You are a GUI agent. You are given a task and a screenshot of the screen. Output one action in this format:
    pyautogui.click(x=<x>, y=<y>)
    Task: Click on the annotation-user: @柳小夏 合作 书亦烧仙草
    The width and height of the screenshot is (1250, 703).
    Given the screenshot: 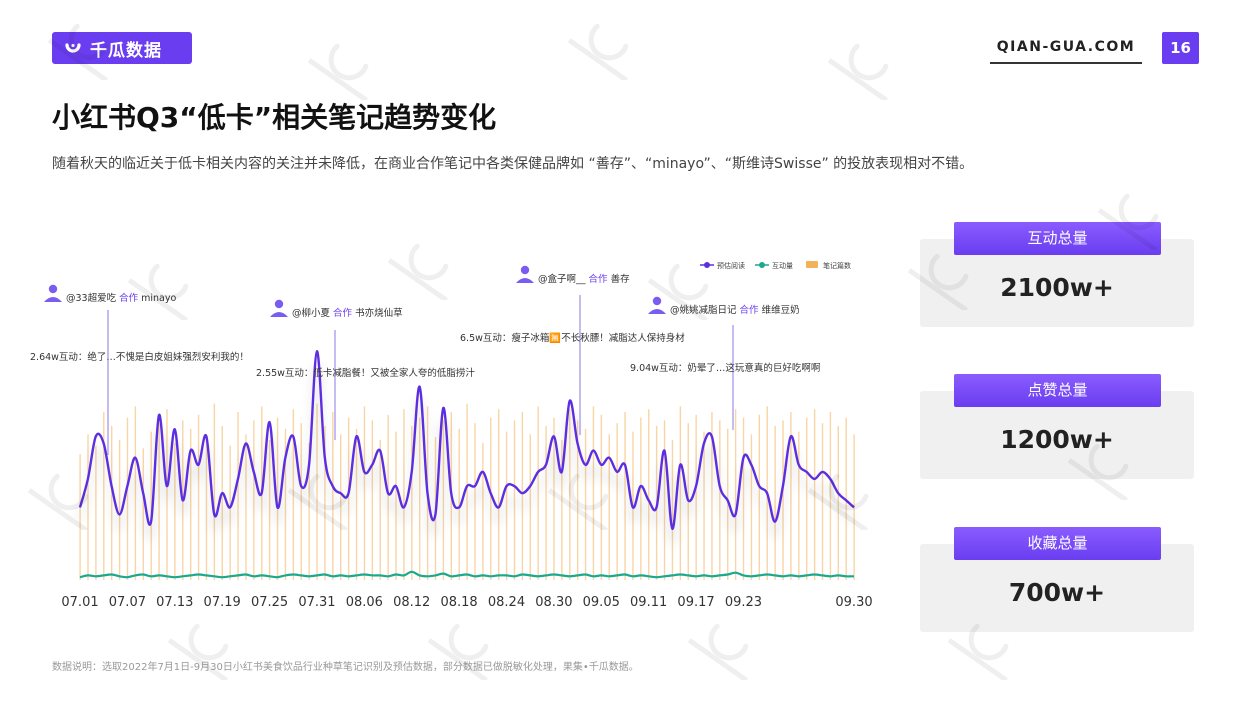 What is the action you would take?
    pyautogui.click(x=347, y=313)
    